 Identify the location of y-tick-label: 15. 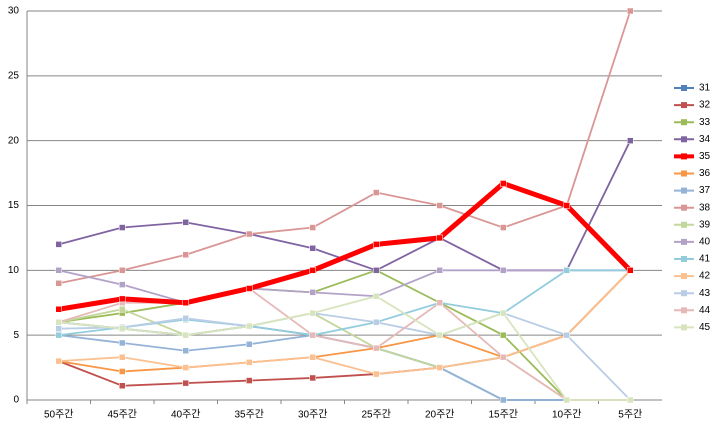
(14, 205).